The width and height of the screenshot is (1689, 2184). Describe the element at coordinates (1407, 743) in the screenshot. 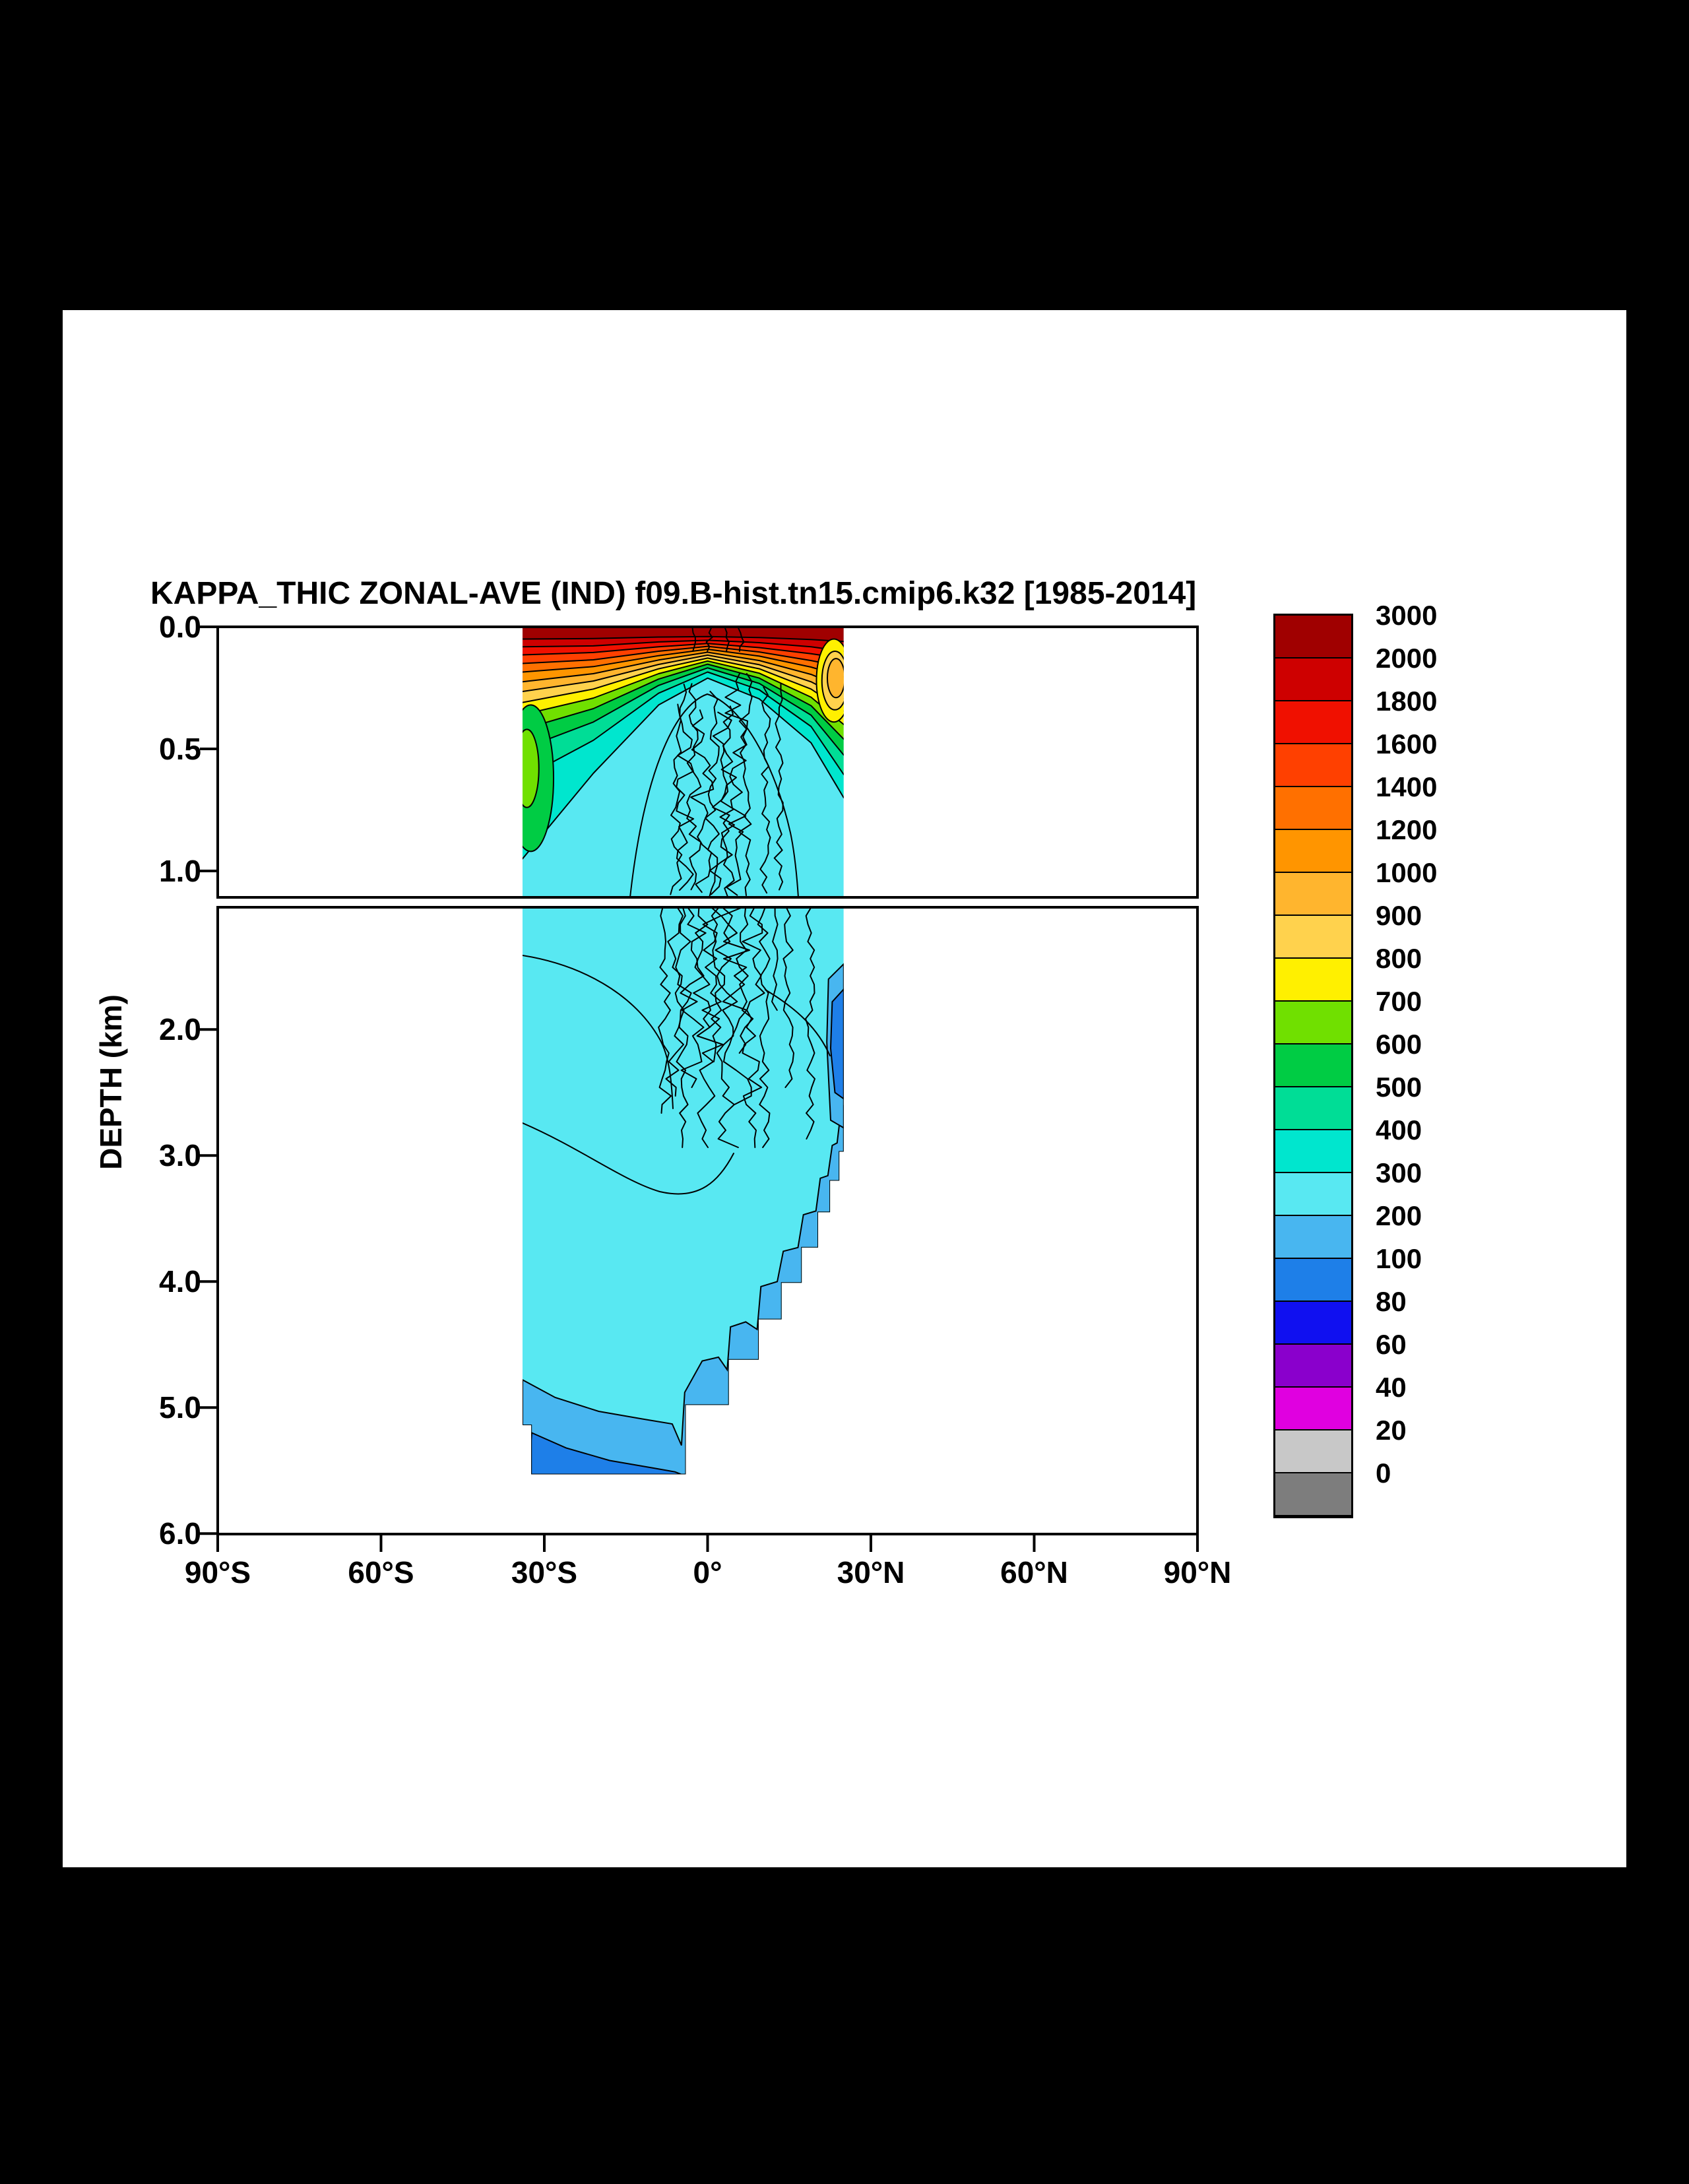

I see `colorbar-label: 1600` at that location.